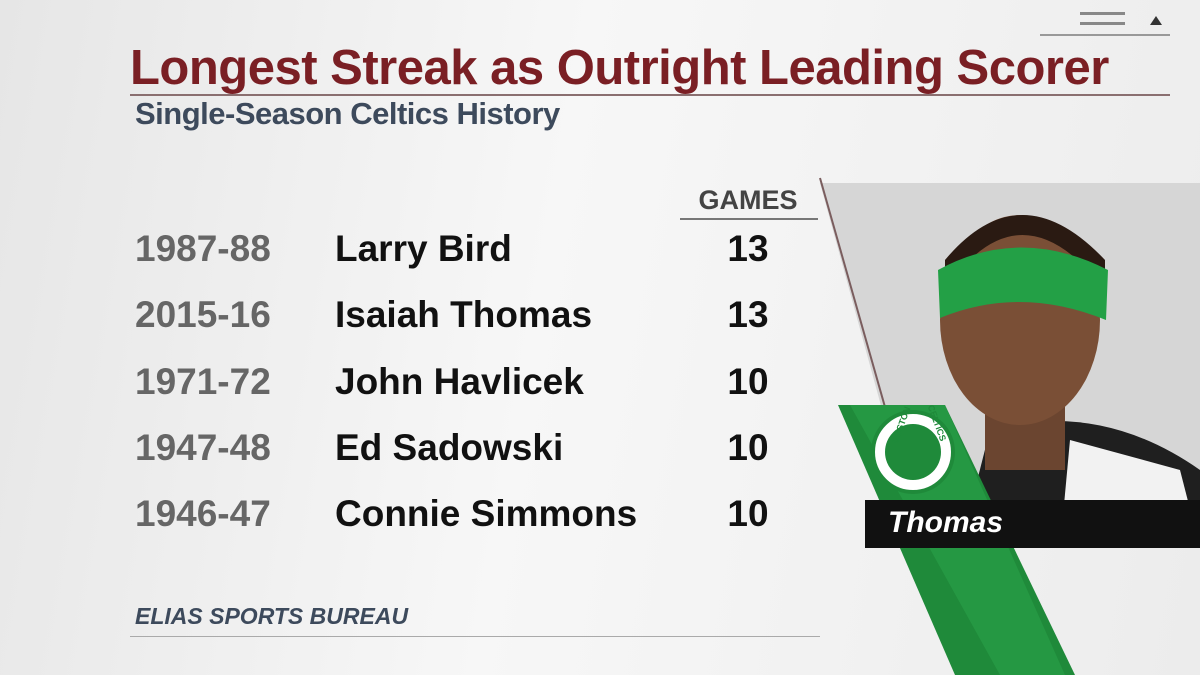  What do you see at coordinates (203, 248) in the screenshot?
I see `cell-year: 1987-88` at bounding box center [203, 248].